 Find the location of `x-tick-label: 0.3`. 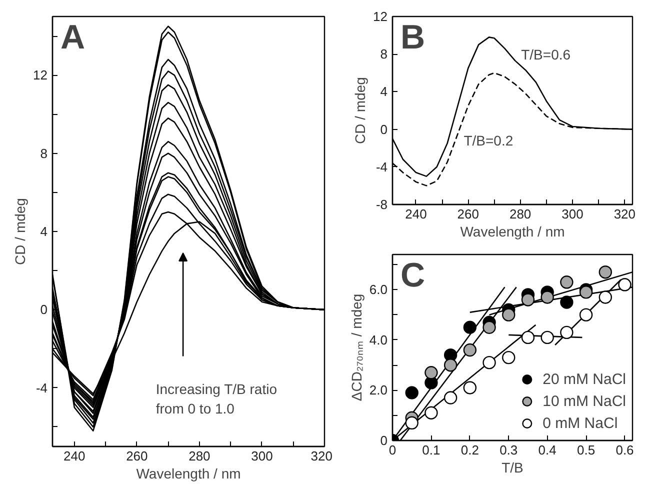

x-tick-label: 0.3 is located at coordinates (509, 450).